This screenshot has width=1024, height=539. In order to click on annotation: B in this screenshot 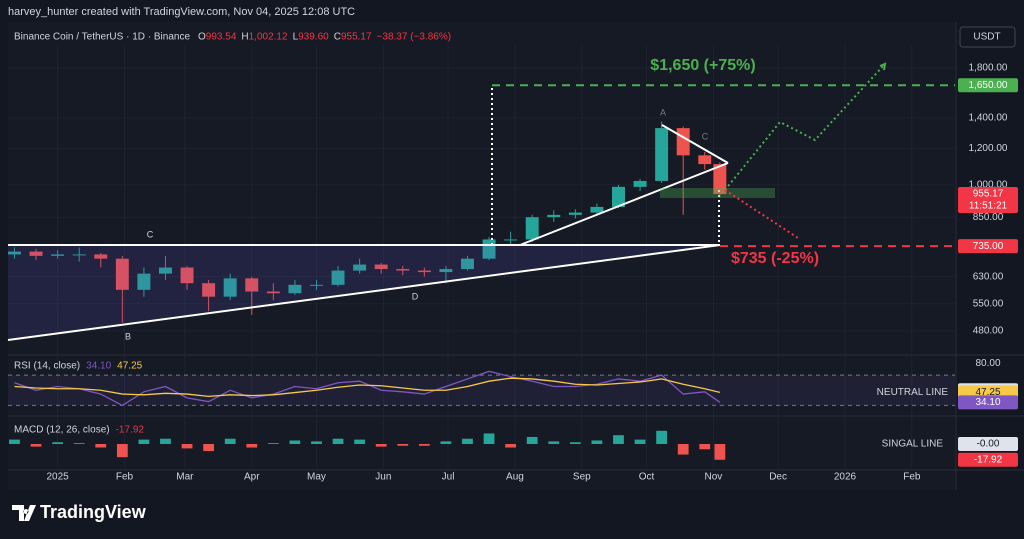, I will do `click(128, 336)`.